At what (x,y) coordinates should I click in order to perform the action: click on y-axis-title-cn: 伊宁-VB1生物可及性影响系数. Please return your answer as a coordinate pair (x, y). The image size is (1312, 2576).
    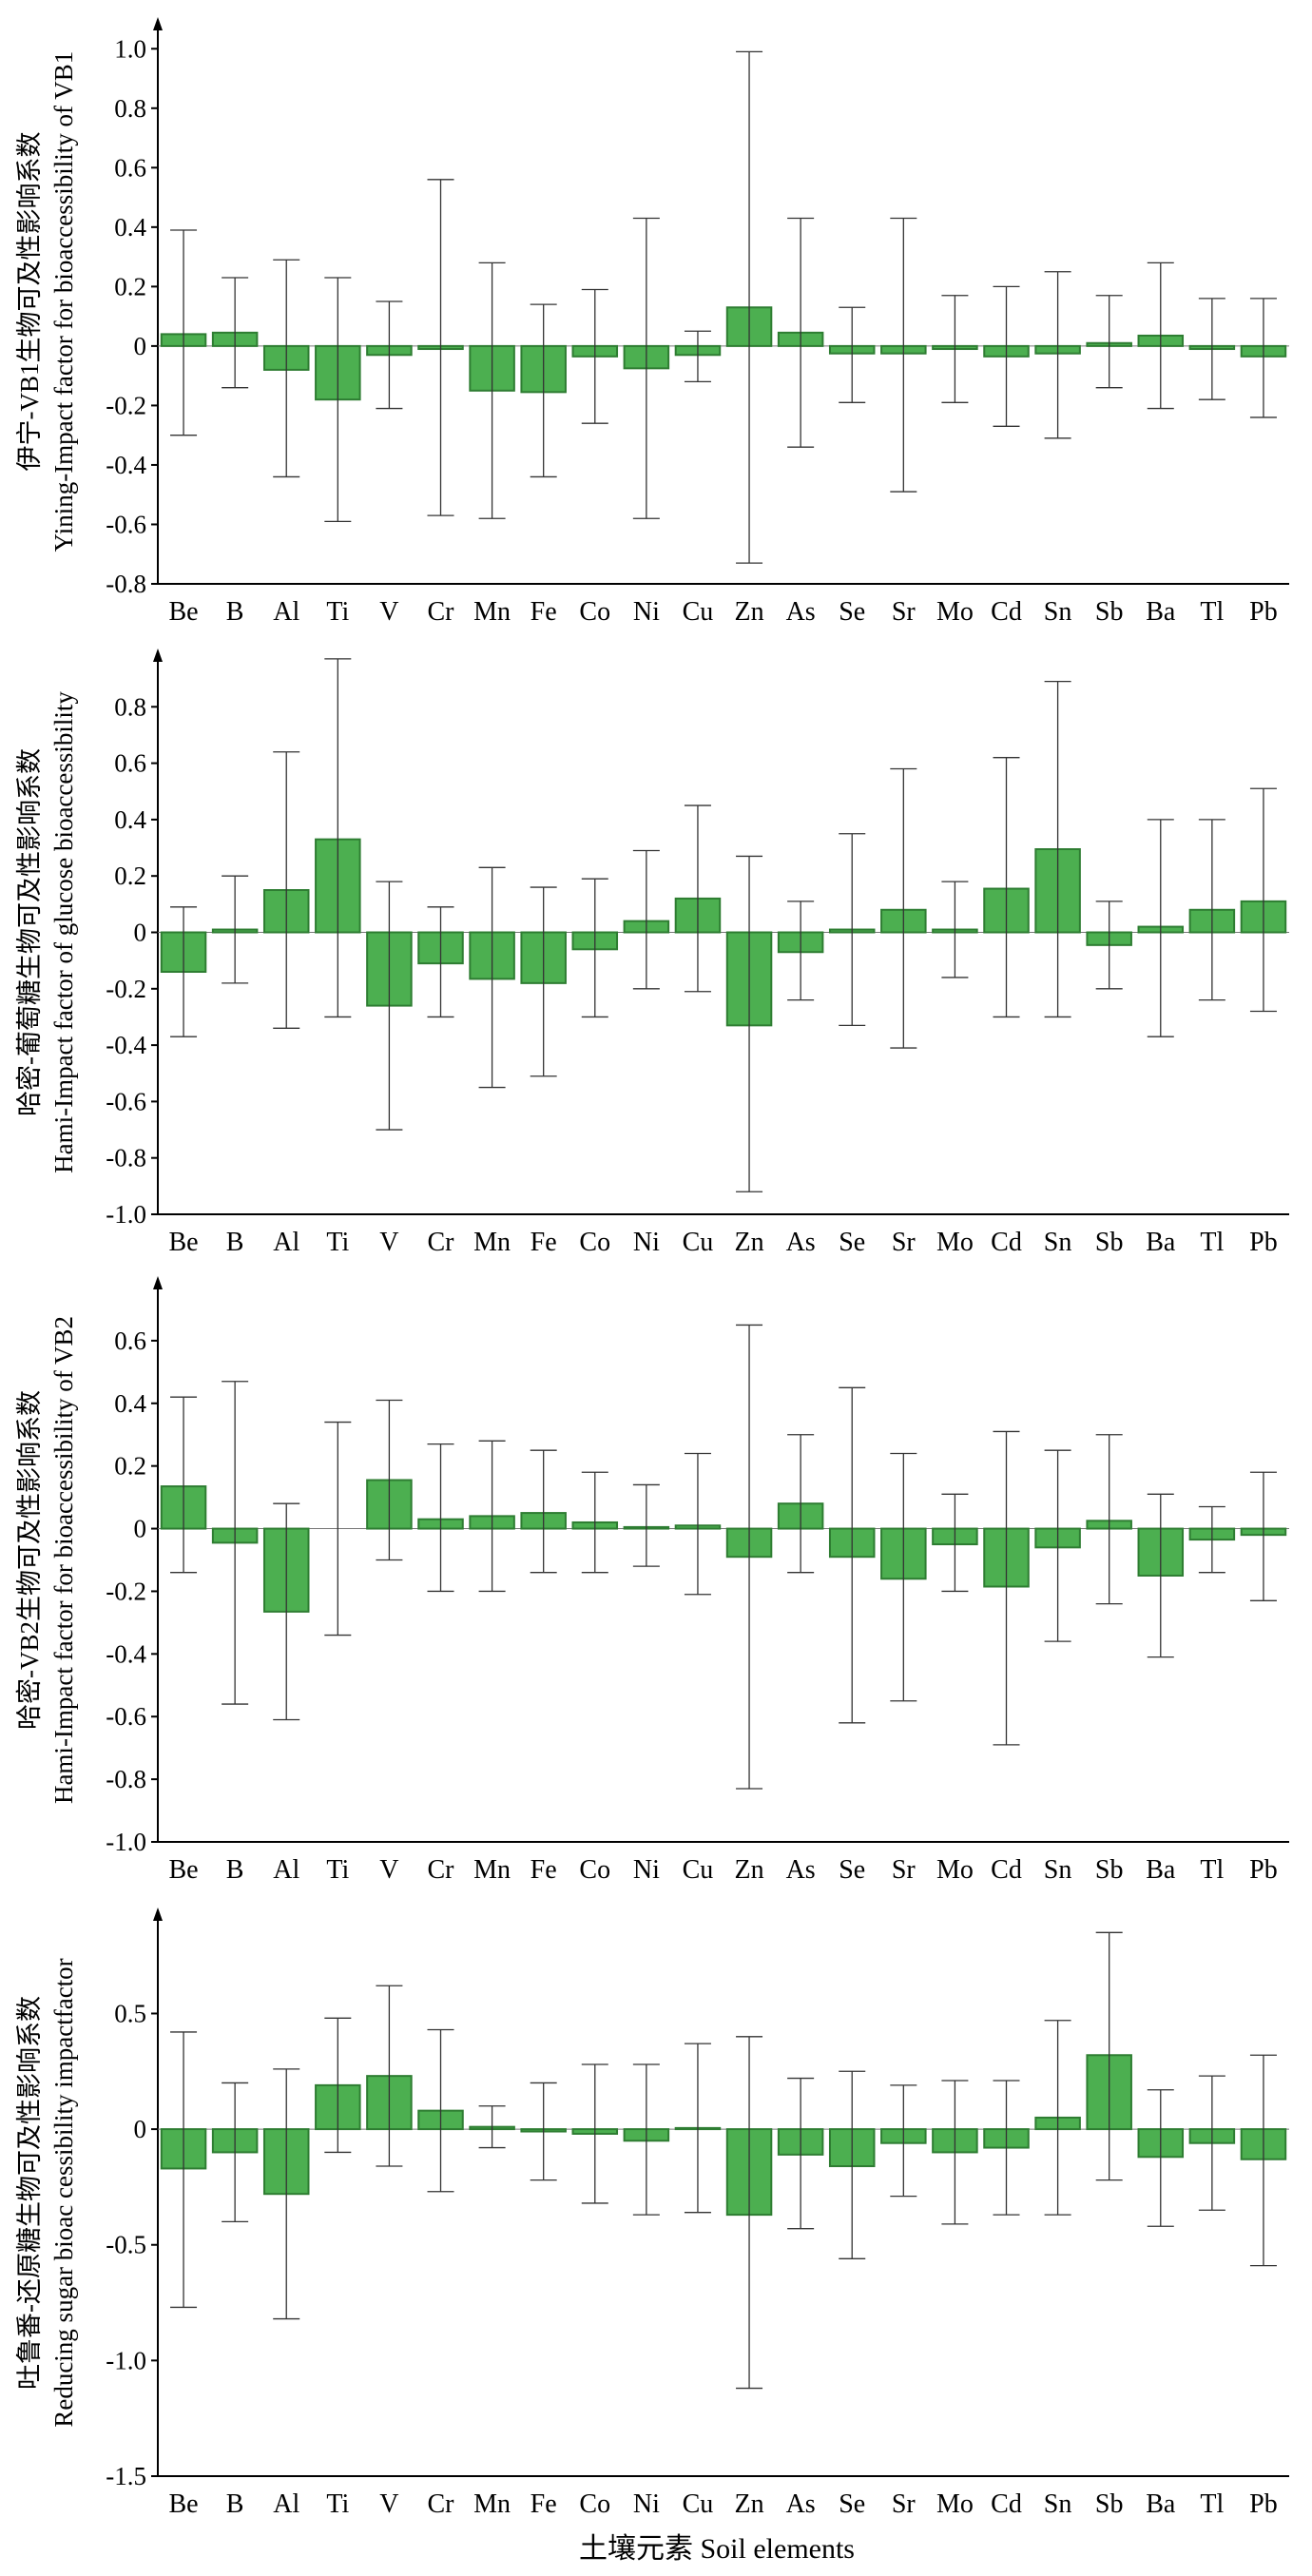
    Looking at the image, I should click on (29, 302).